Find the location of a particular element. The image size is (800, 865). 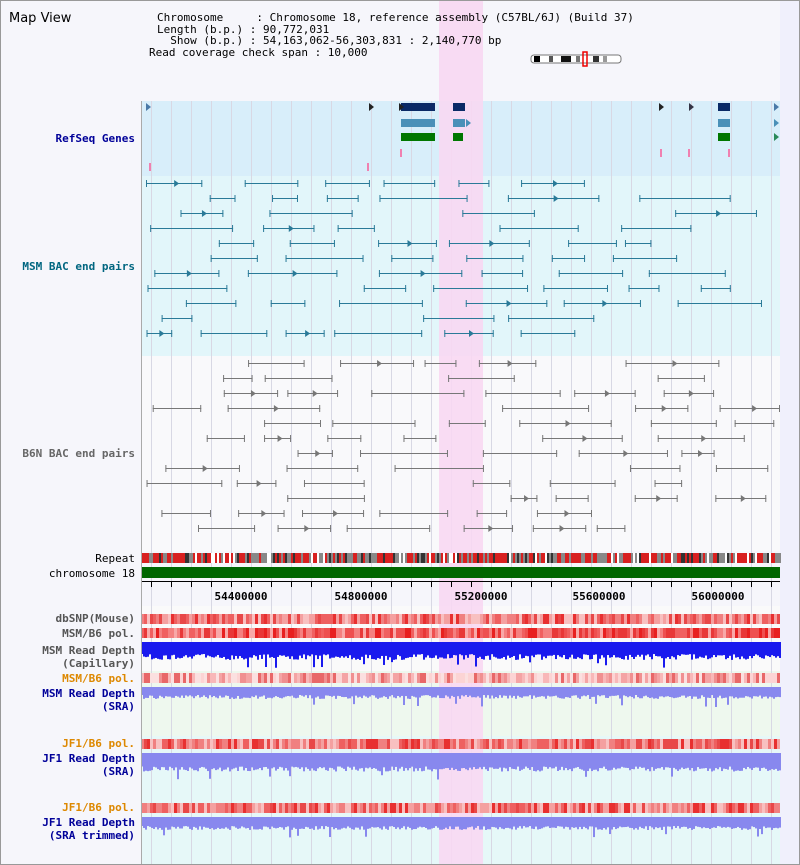

track-label-jf1-depth-trim: JF1 Read Depth (SRA trimmed) is located at coordinates (88, 829).